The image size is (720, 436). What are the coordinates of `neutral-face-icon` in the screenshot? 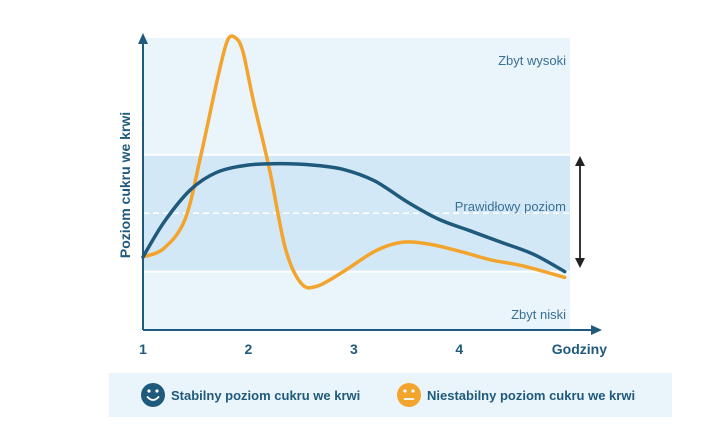 It's located at (409, 395).